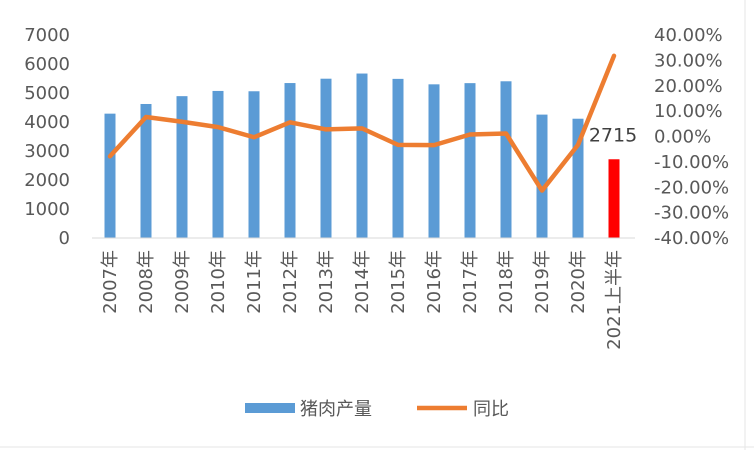  I want to click on left-tick-label: 4000, so click(47, 122).